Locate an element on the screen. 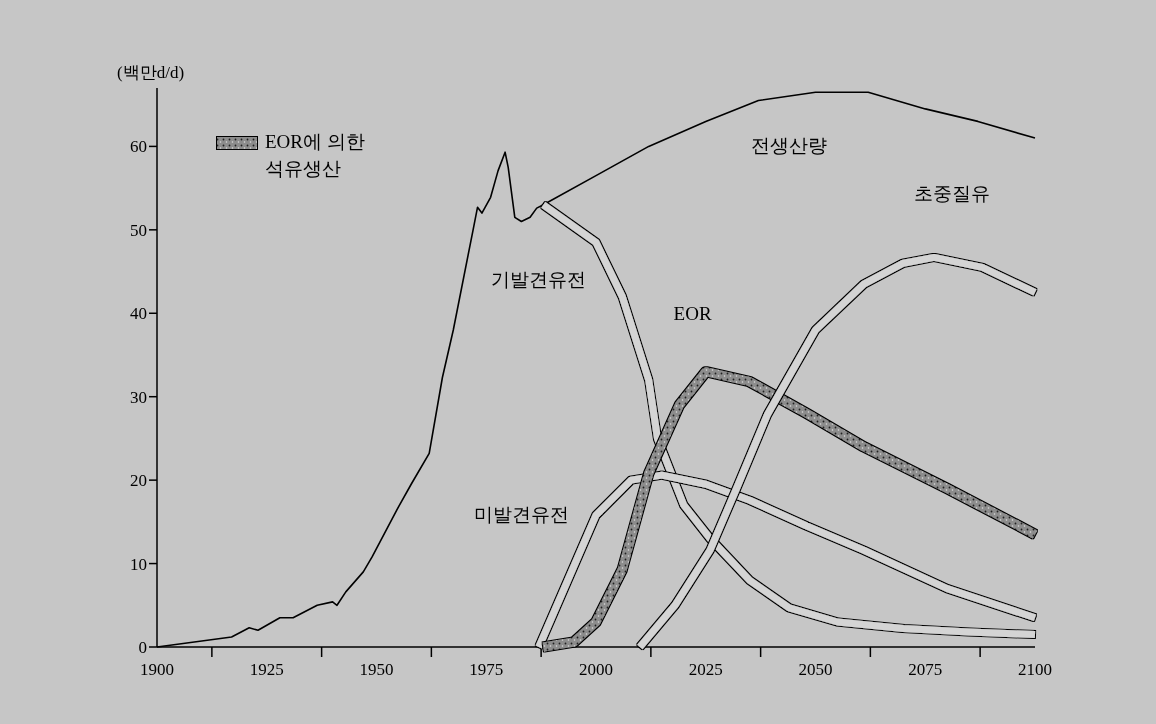 The height and width of the screenshot is (724, 1156). x-tick-label: 2000 is located at coordinates (596, 669).